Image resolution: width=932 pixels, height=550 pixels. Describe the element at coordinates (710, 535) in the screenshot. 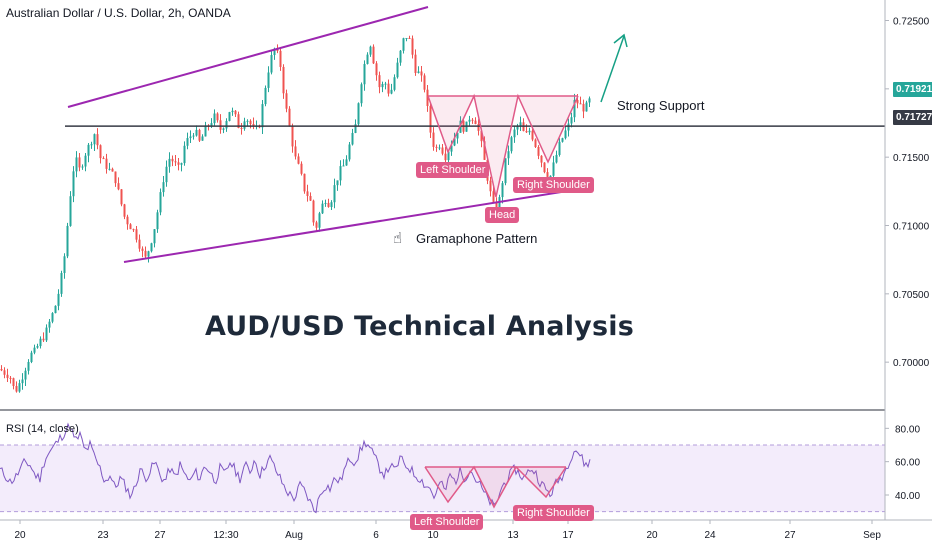

I see `time-tick-label: 24` at that location.